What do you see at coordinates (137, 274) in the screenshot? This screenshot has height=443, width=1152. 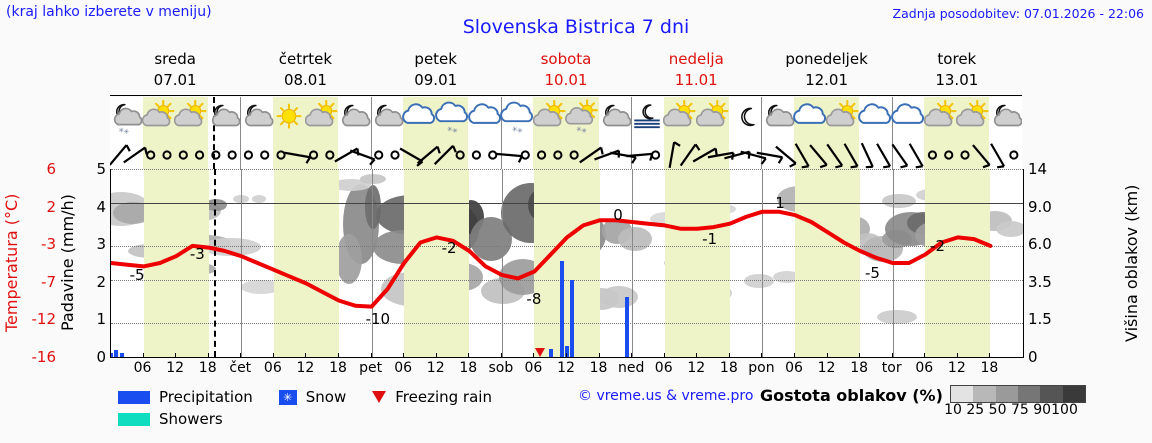 I see `temperature-value-label: -5` at bounding box center [137, 274].